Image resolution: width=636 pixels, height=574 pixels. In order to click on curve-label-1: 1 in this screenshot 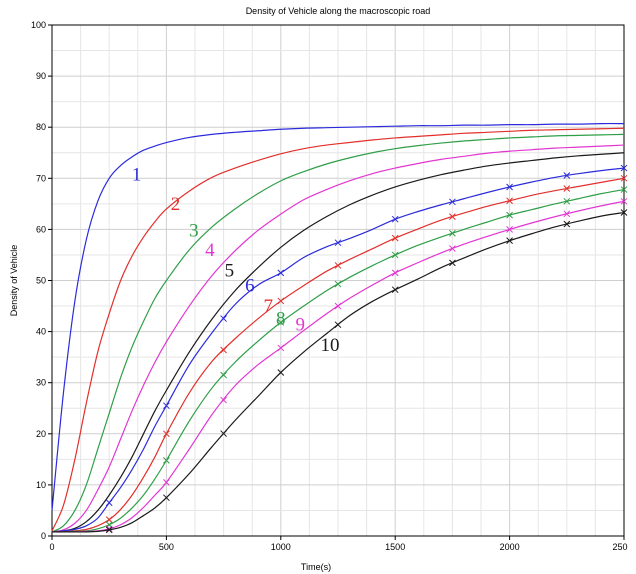, I will do `click(137, 174)`.